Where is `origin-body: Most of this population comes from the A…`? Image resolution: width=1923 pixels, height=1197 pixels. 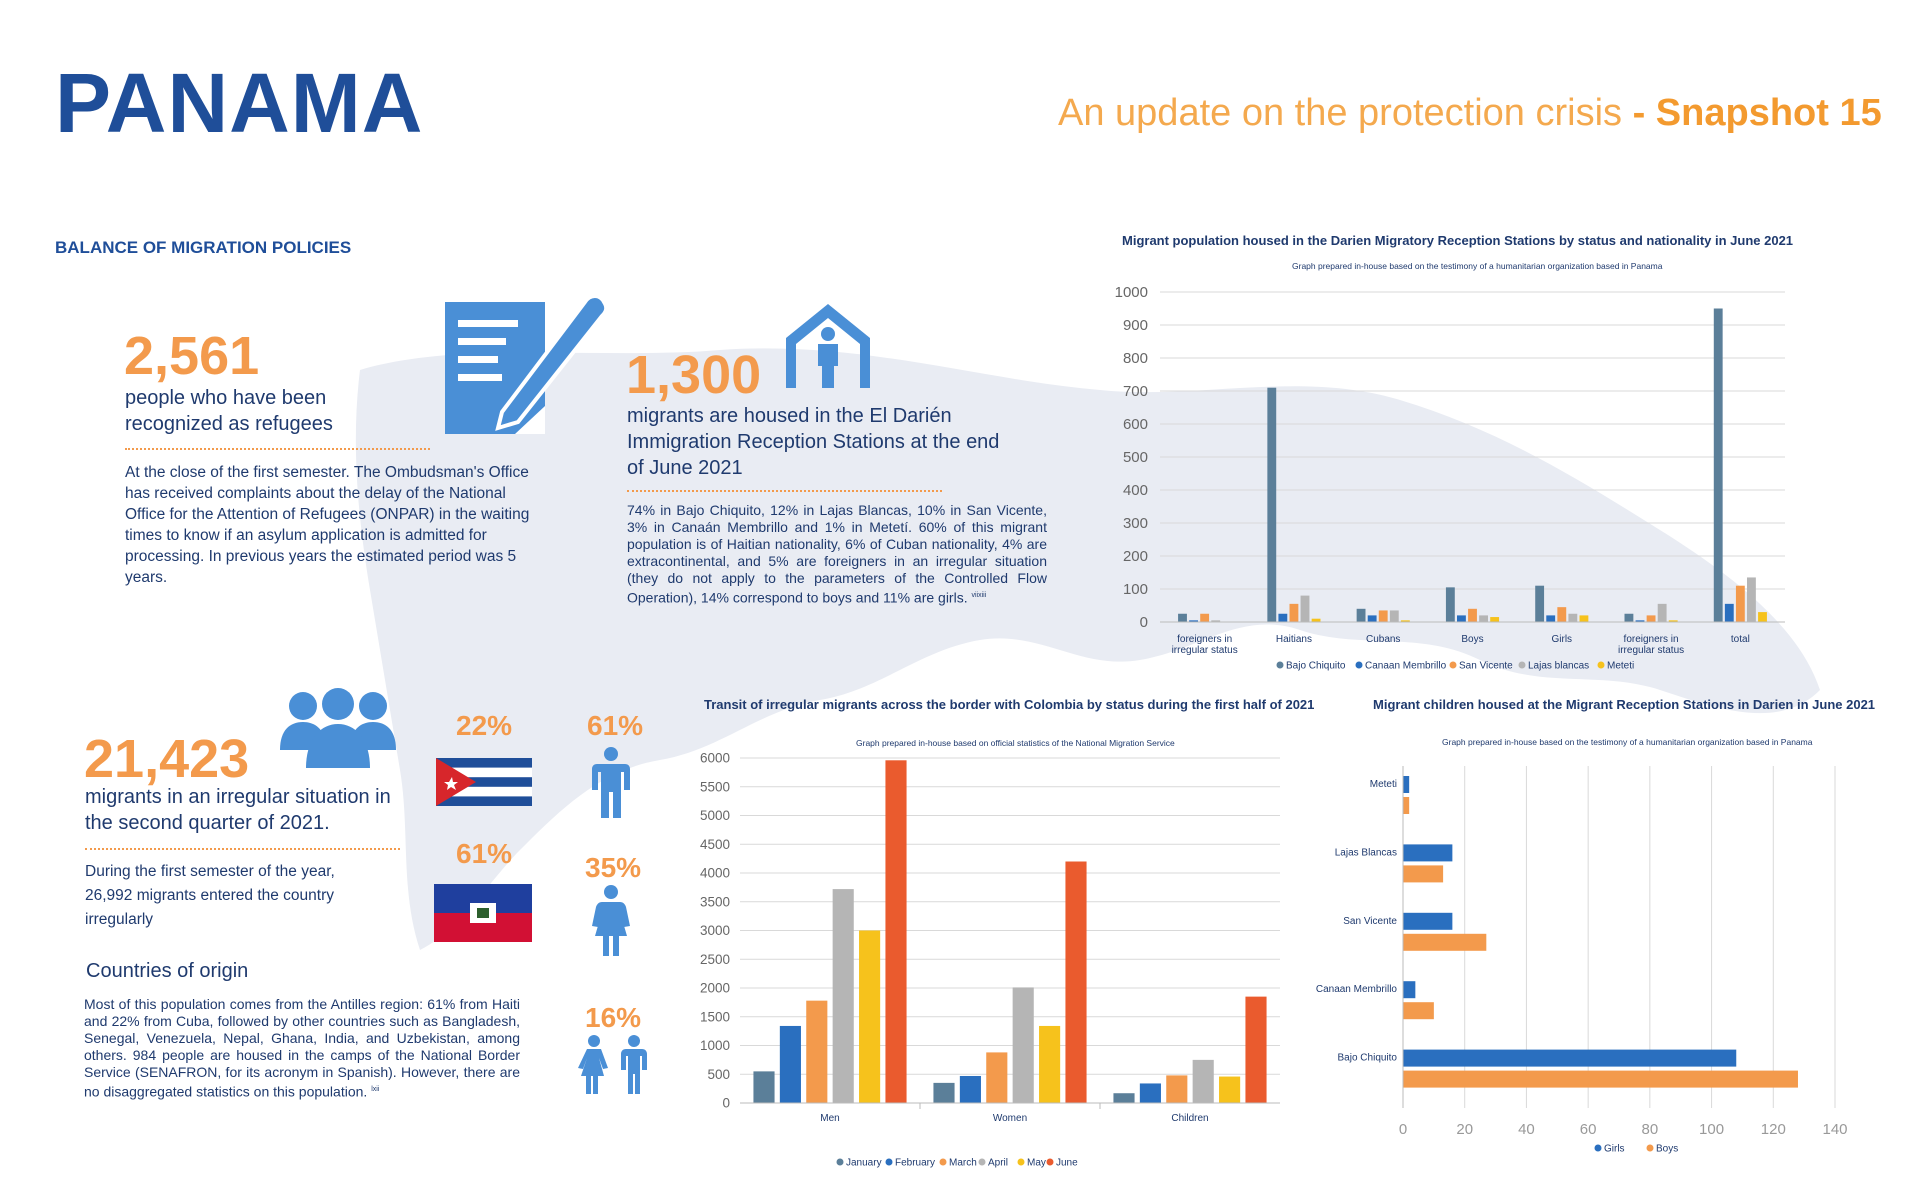 origin-body: Most of this population comes from the A… is located at coordinates (302, 1048).